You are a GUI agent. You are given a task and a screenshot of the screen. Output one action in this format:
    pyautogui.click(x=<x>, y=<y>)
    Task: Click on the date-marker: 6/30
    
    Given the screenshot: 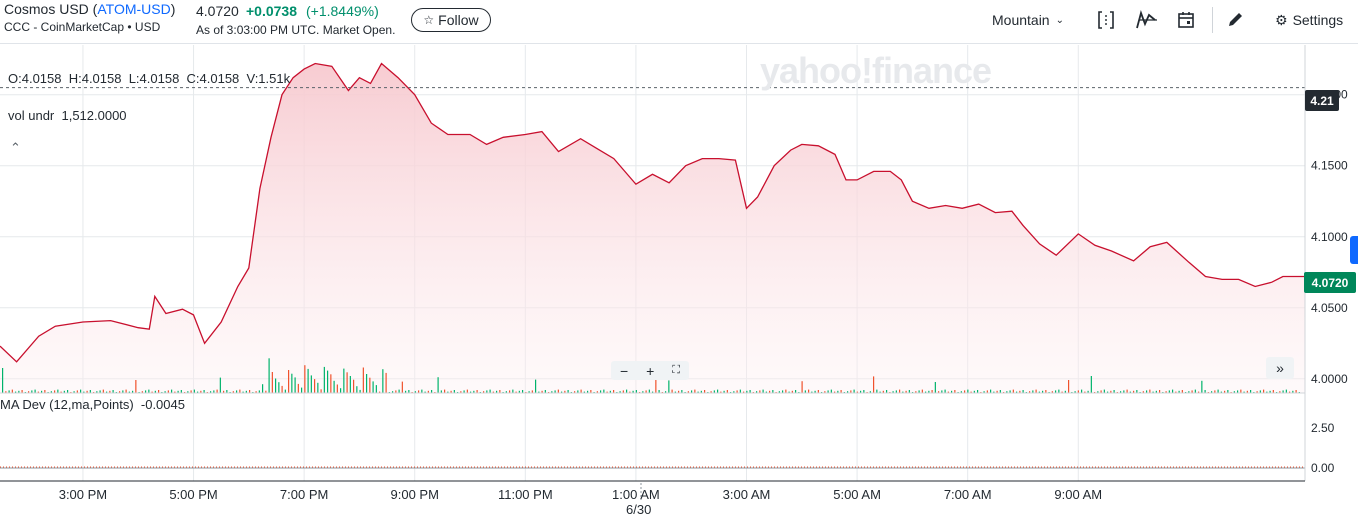 What is the action you would take?
    pyautogui.click(x=639, y=509)
    